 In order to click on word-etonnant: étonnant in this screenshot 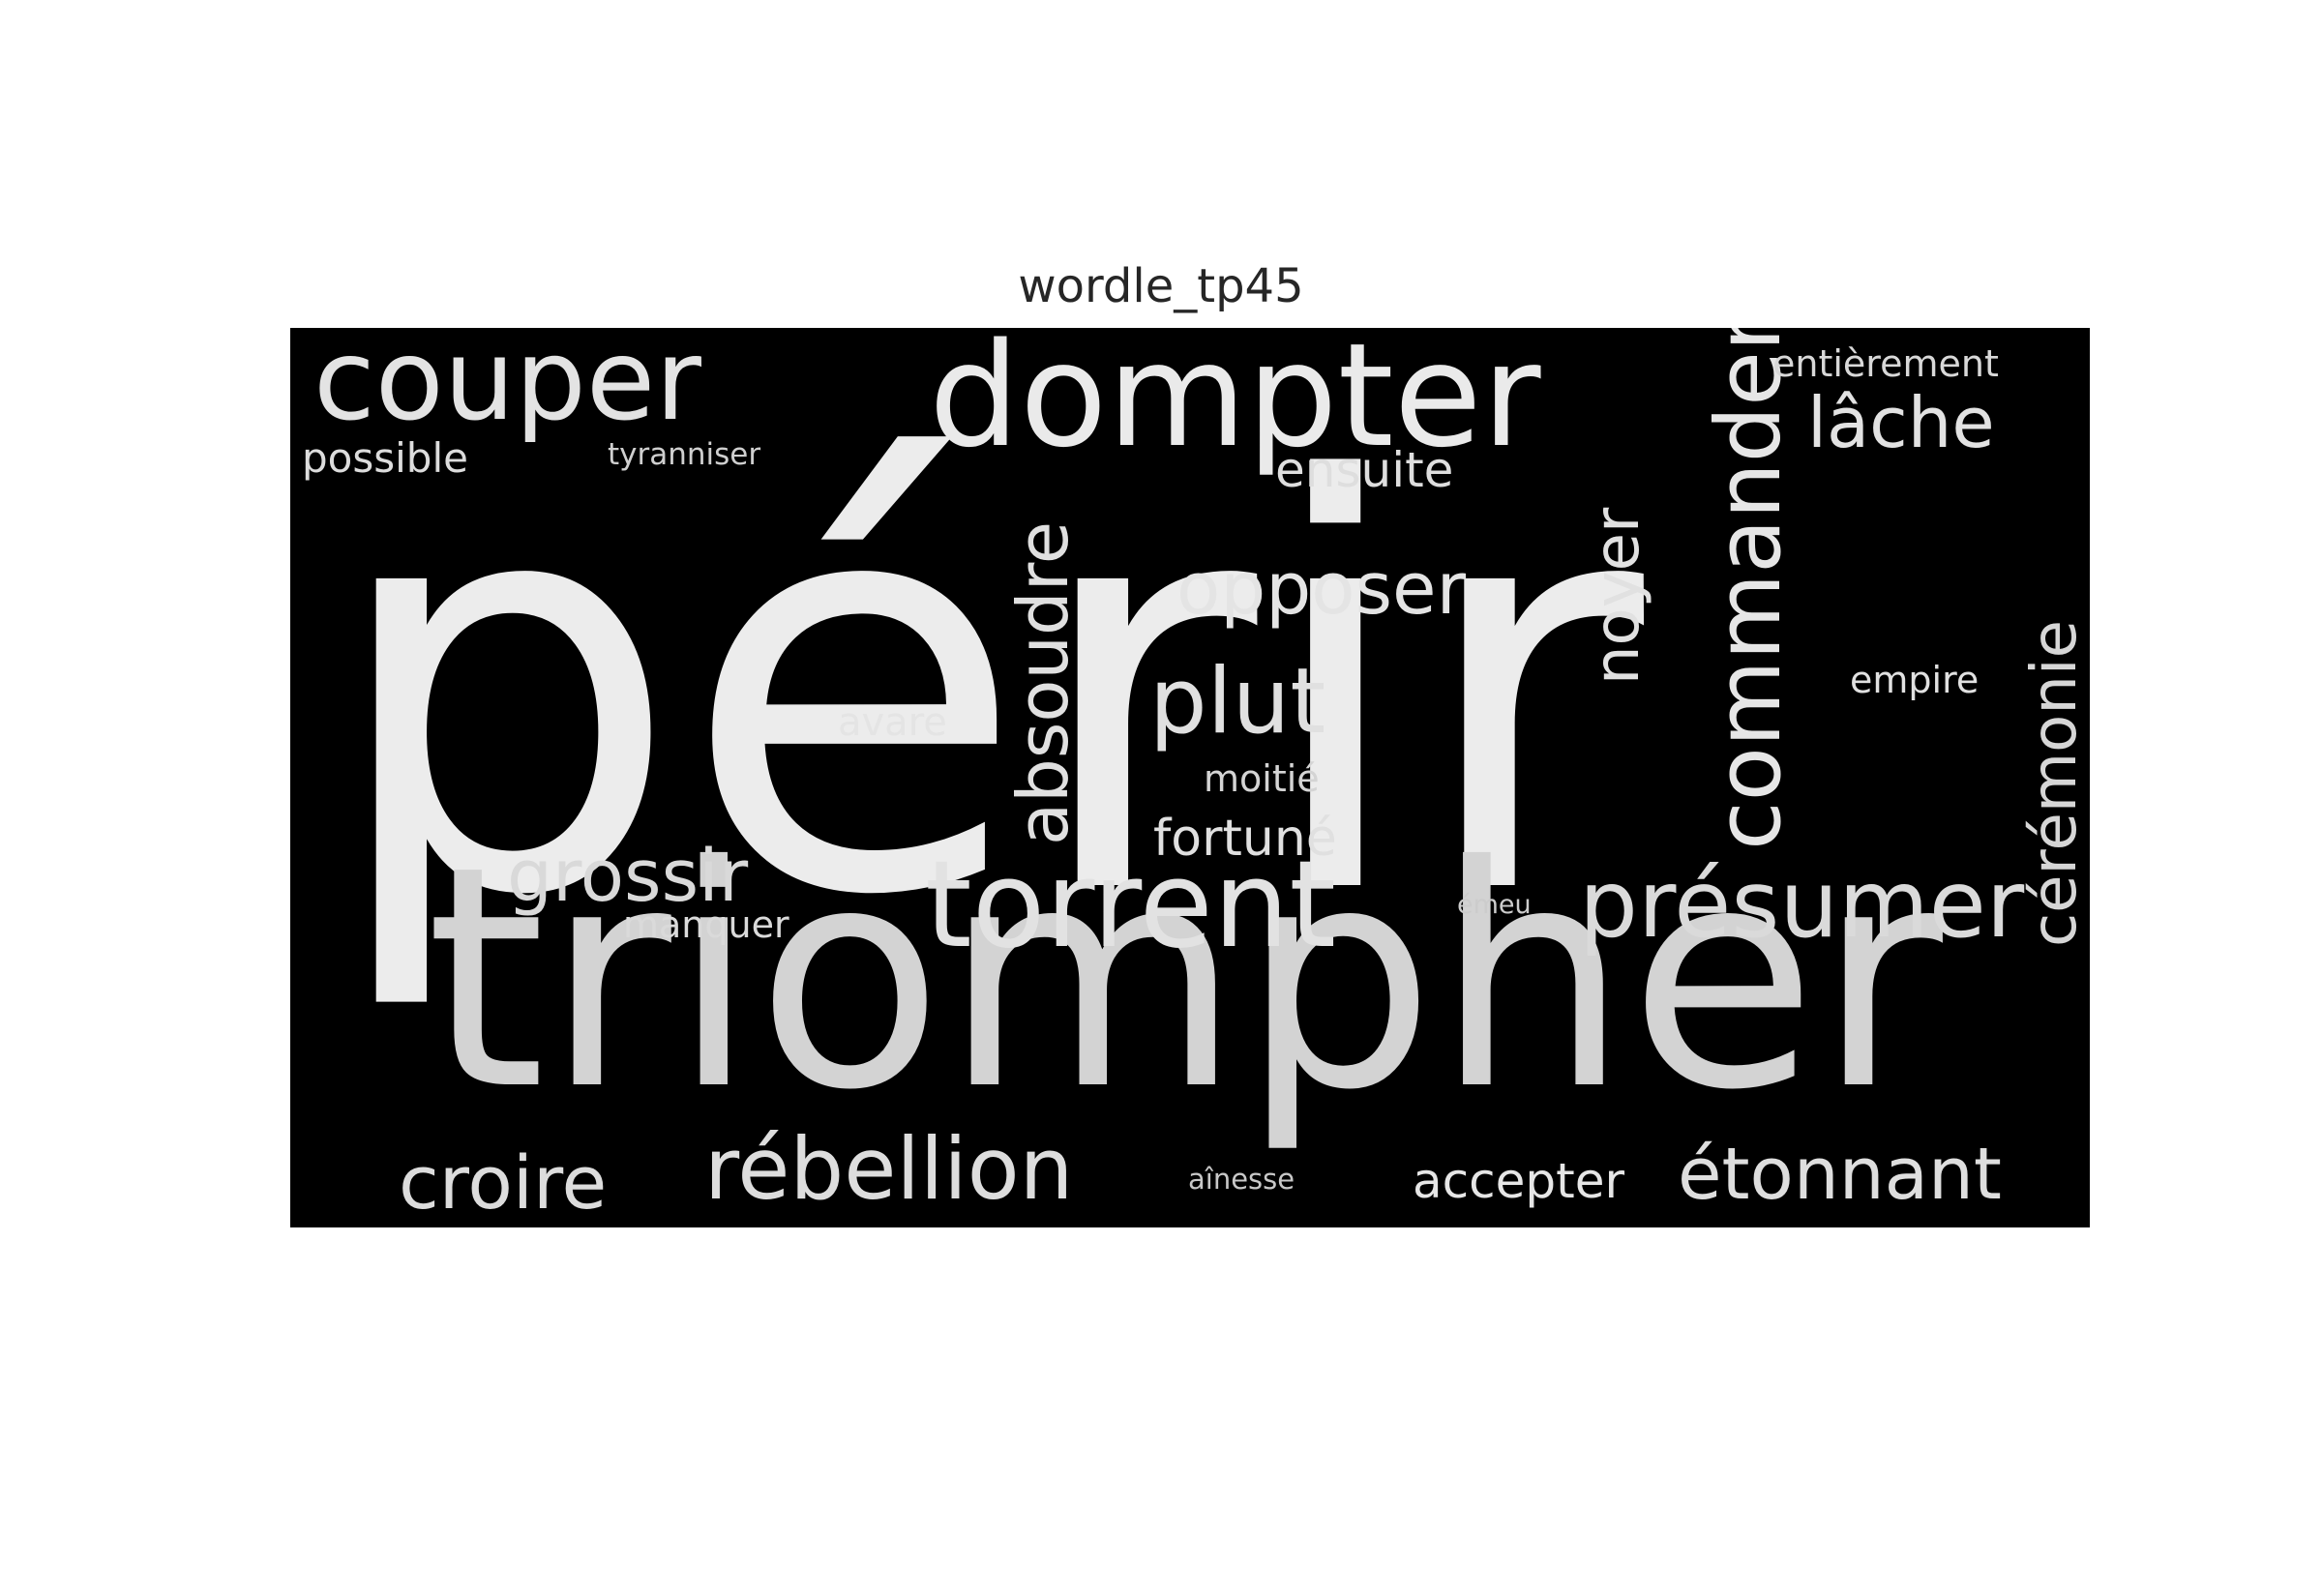, I will do `click(1840, 1174)`.